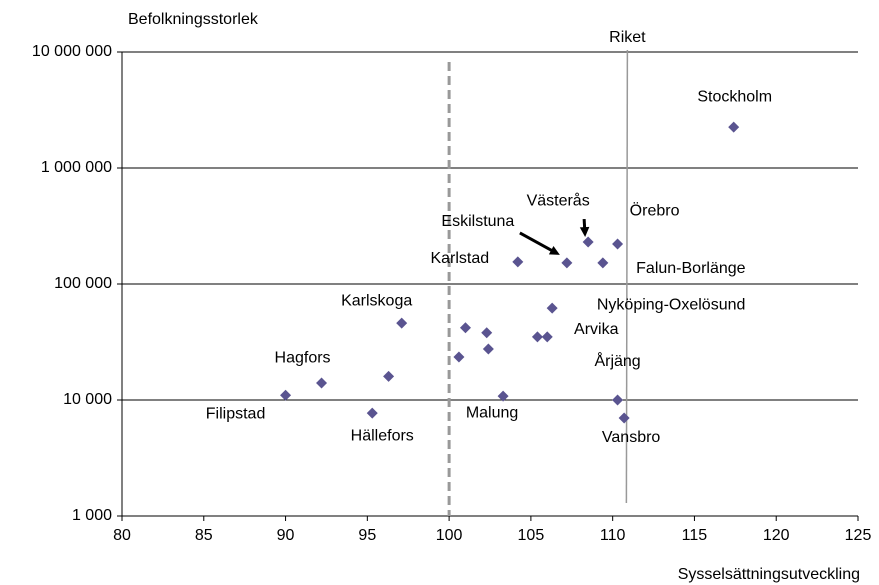 The height and width of the screenshot is (585, 879). Describe the element at coordinates (776, 535) in the screenshot. I see `x-tick-label: 120` at that location.